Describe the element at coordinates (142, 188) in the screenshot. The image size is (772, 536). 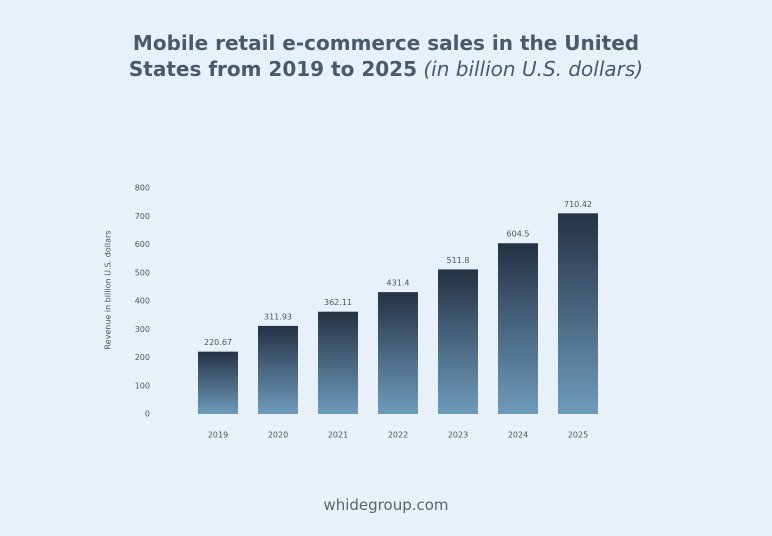
I see `y-tick-label: 800` at that location.